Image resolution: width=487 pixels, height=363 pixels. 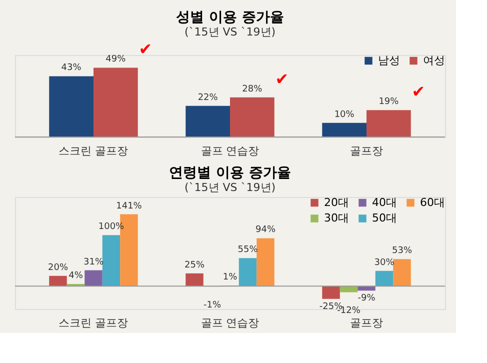 What do you see at coordinates (336, 218) in the screenshot?
I see `legend-label: 30대` at bounding box center [336, 218].